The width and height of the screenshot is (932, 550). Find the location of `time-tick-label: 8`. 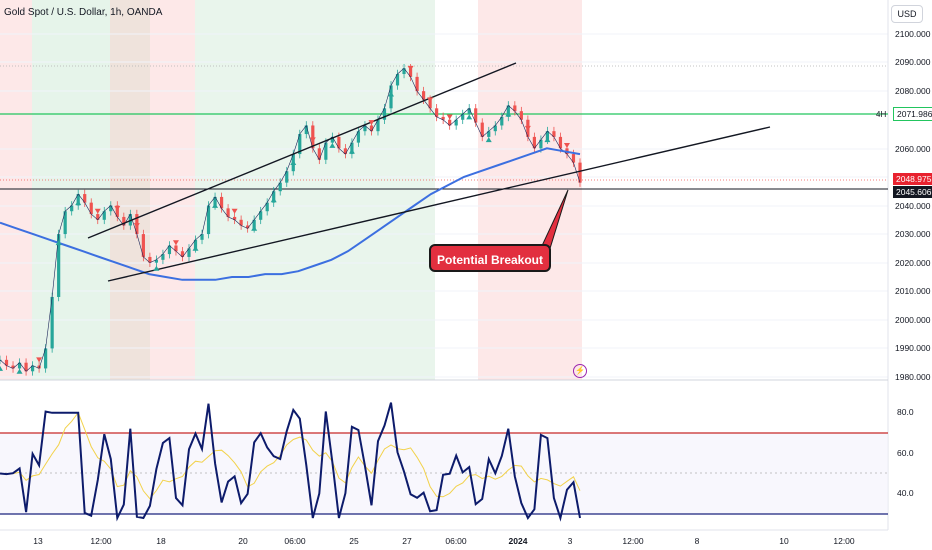

time-tick-label: 8 is located at coordinates (697, 541).